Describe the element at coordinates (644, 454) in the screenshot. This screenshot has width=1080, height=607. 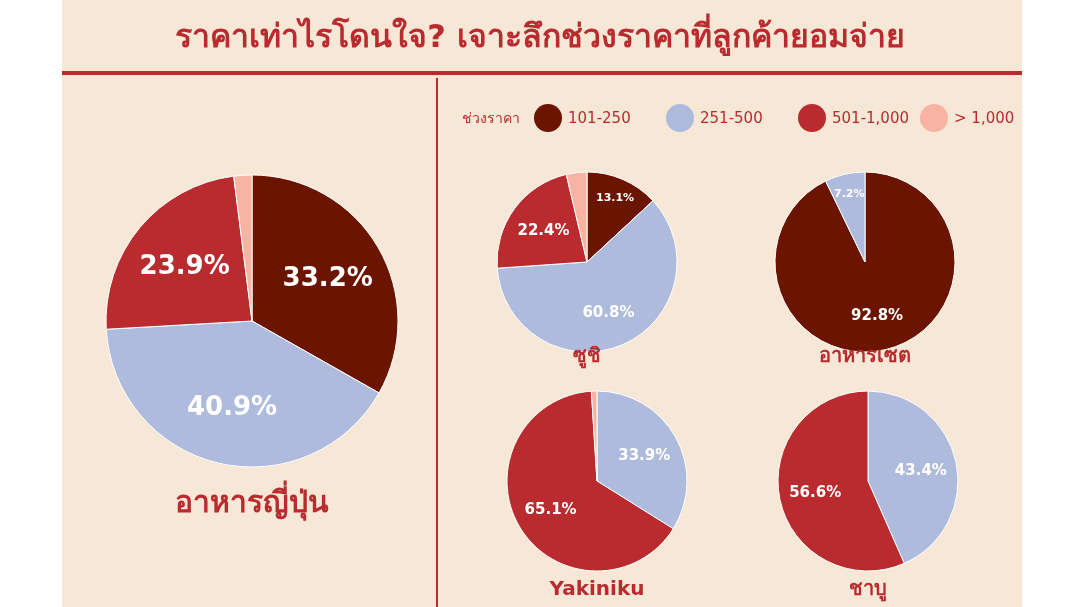
I see `data-label: 33.9%` at that location.